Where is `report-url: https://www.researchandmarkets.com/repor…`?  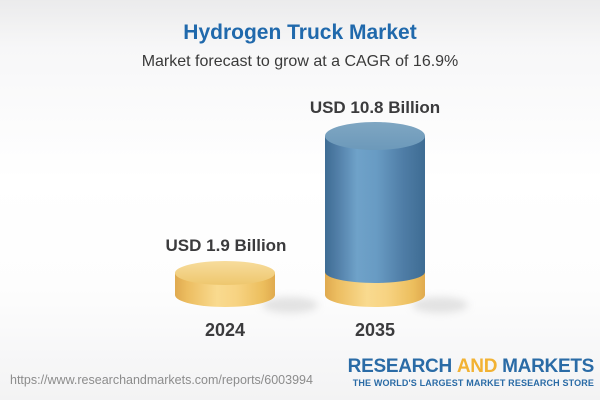
report-url: https://www.researchandmarkets.com/repor… is located at coordinates (161, 380).